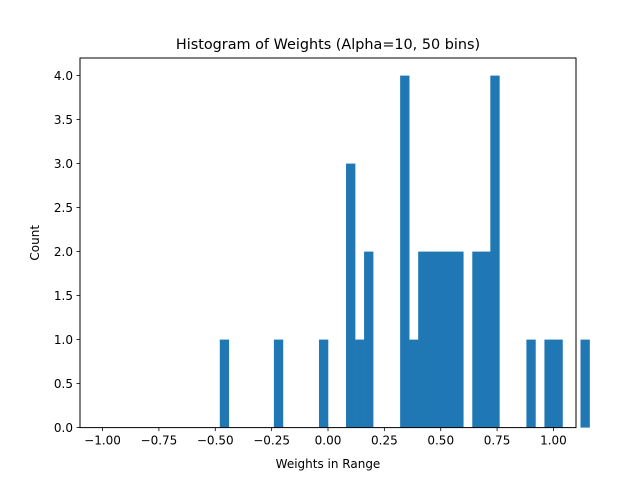  Describe the element at coordinates (63, 428) in the screenshot. I see `y-tick-label: 0.0` at that location.